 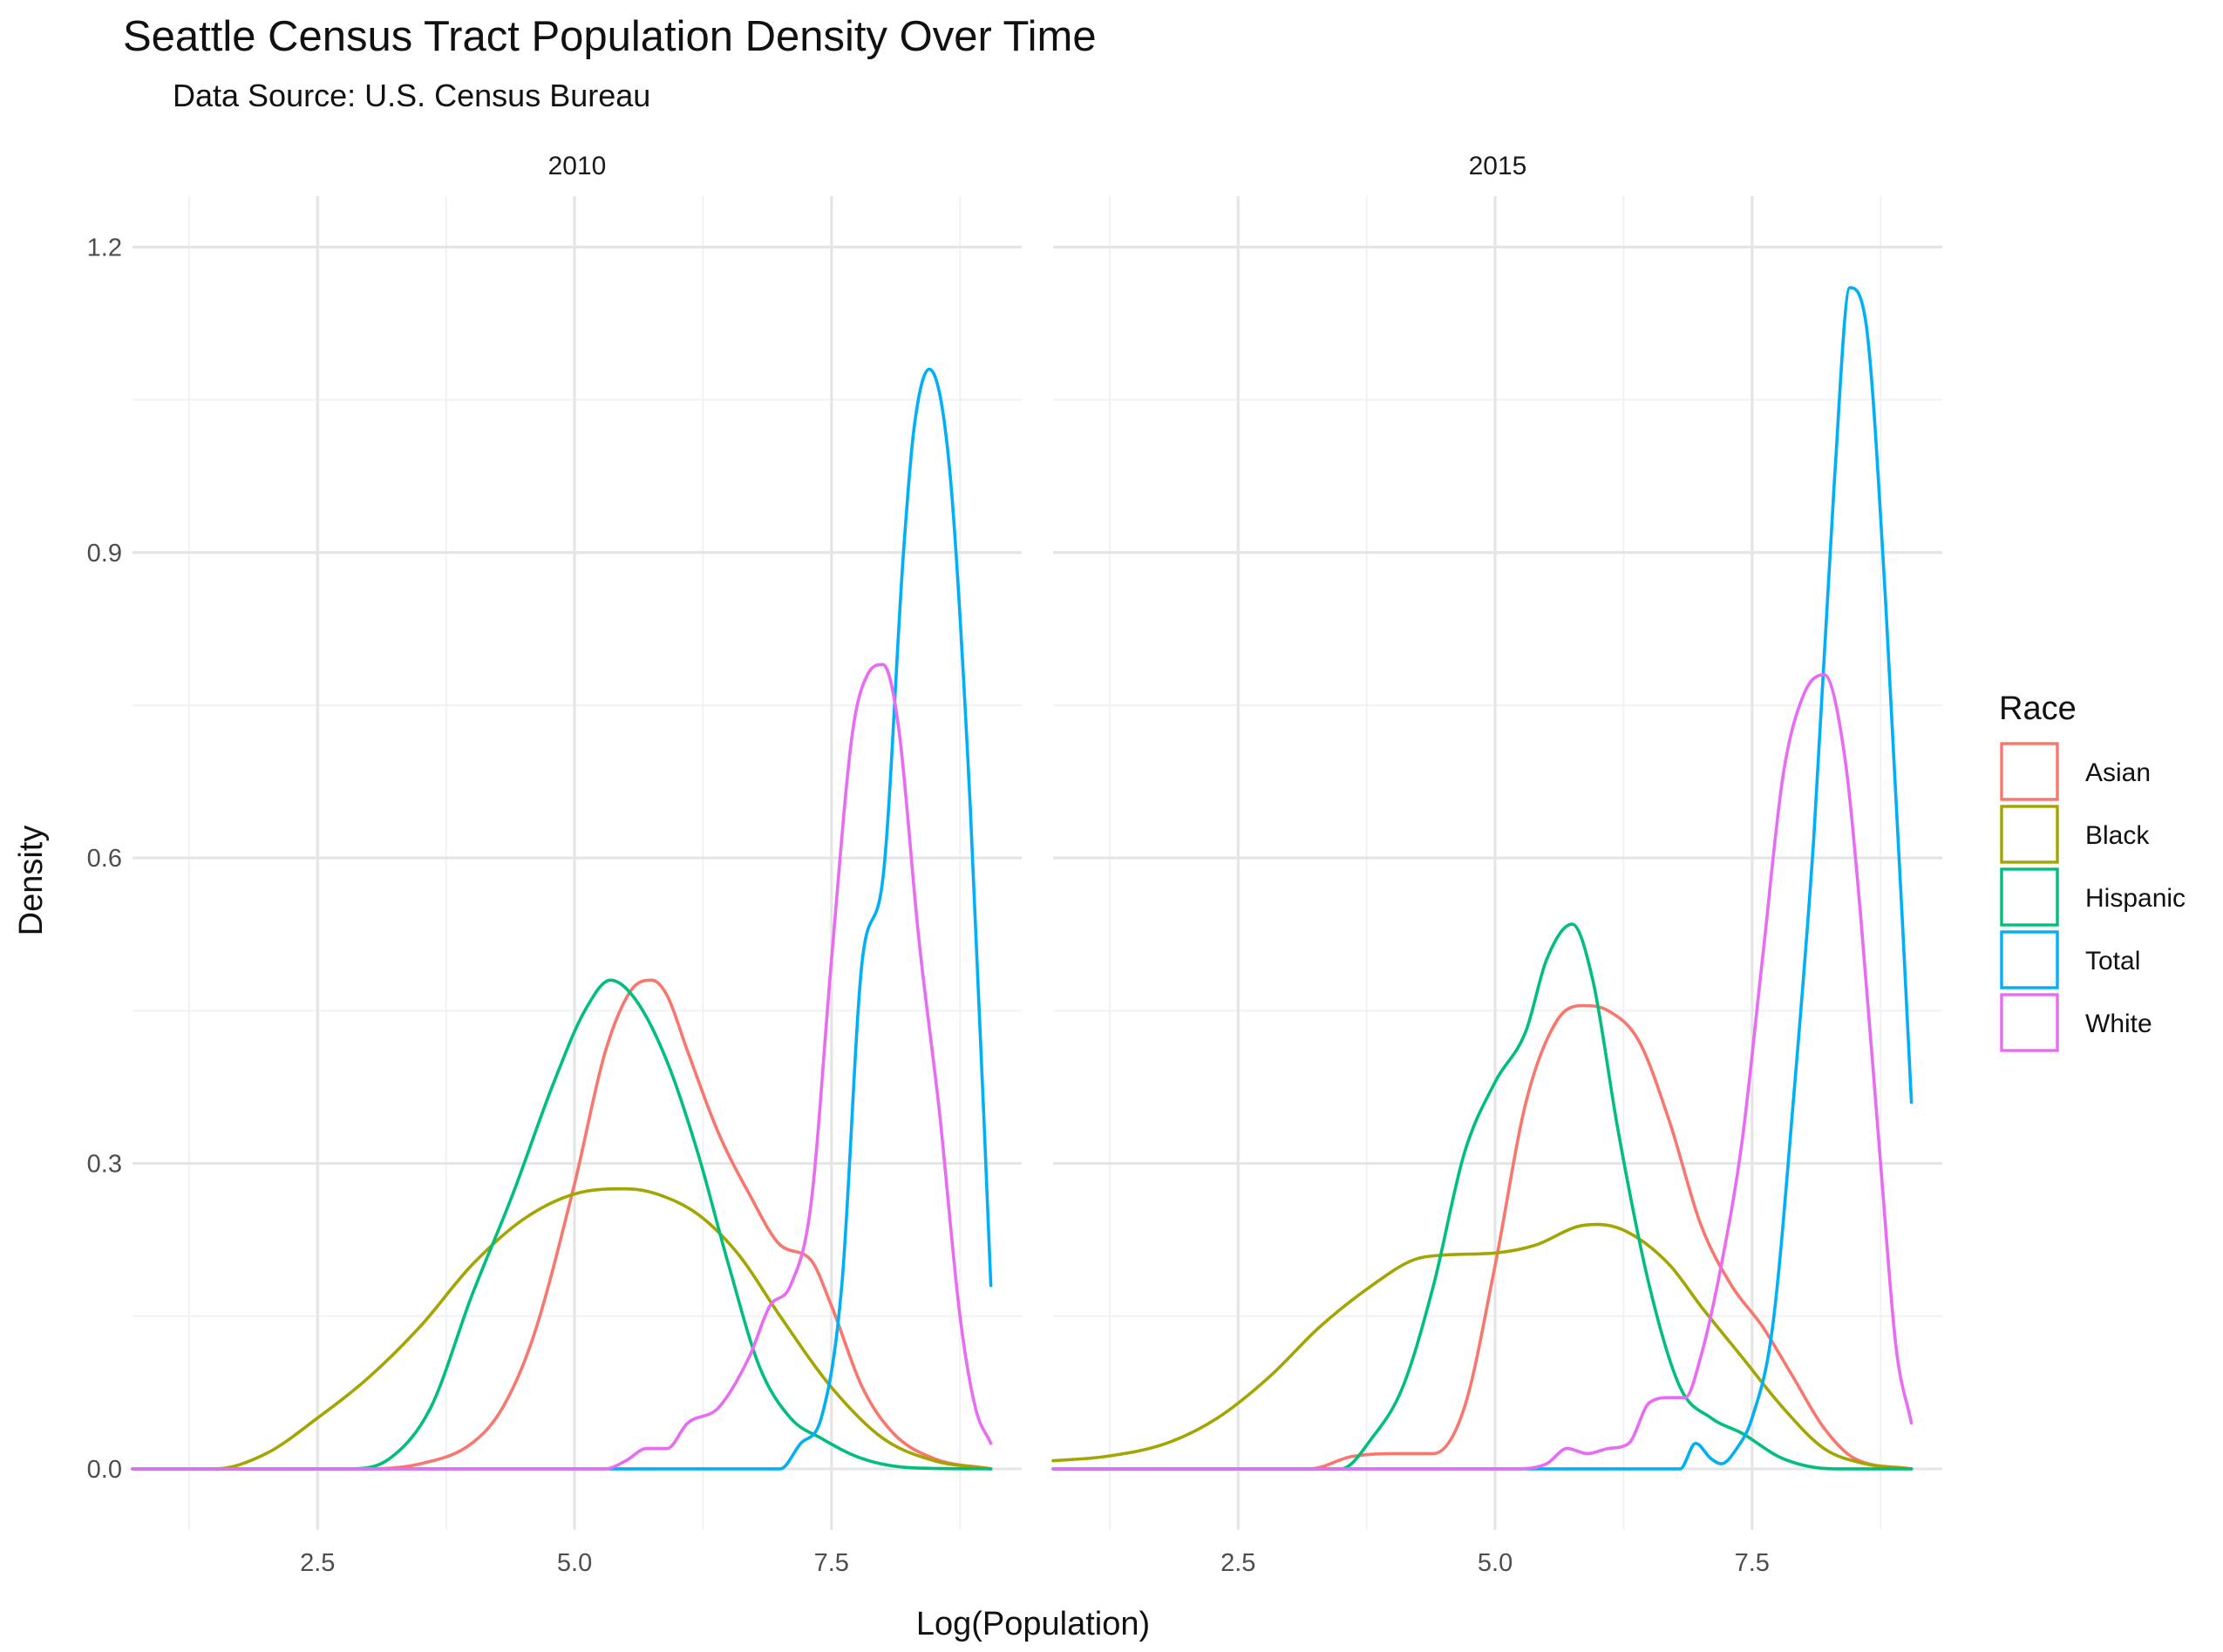 I want to click on series-line-hispanic-2010, so click(x=562, y=1224).